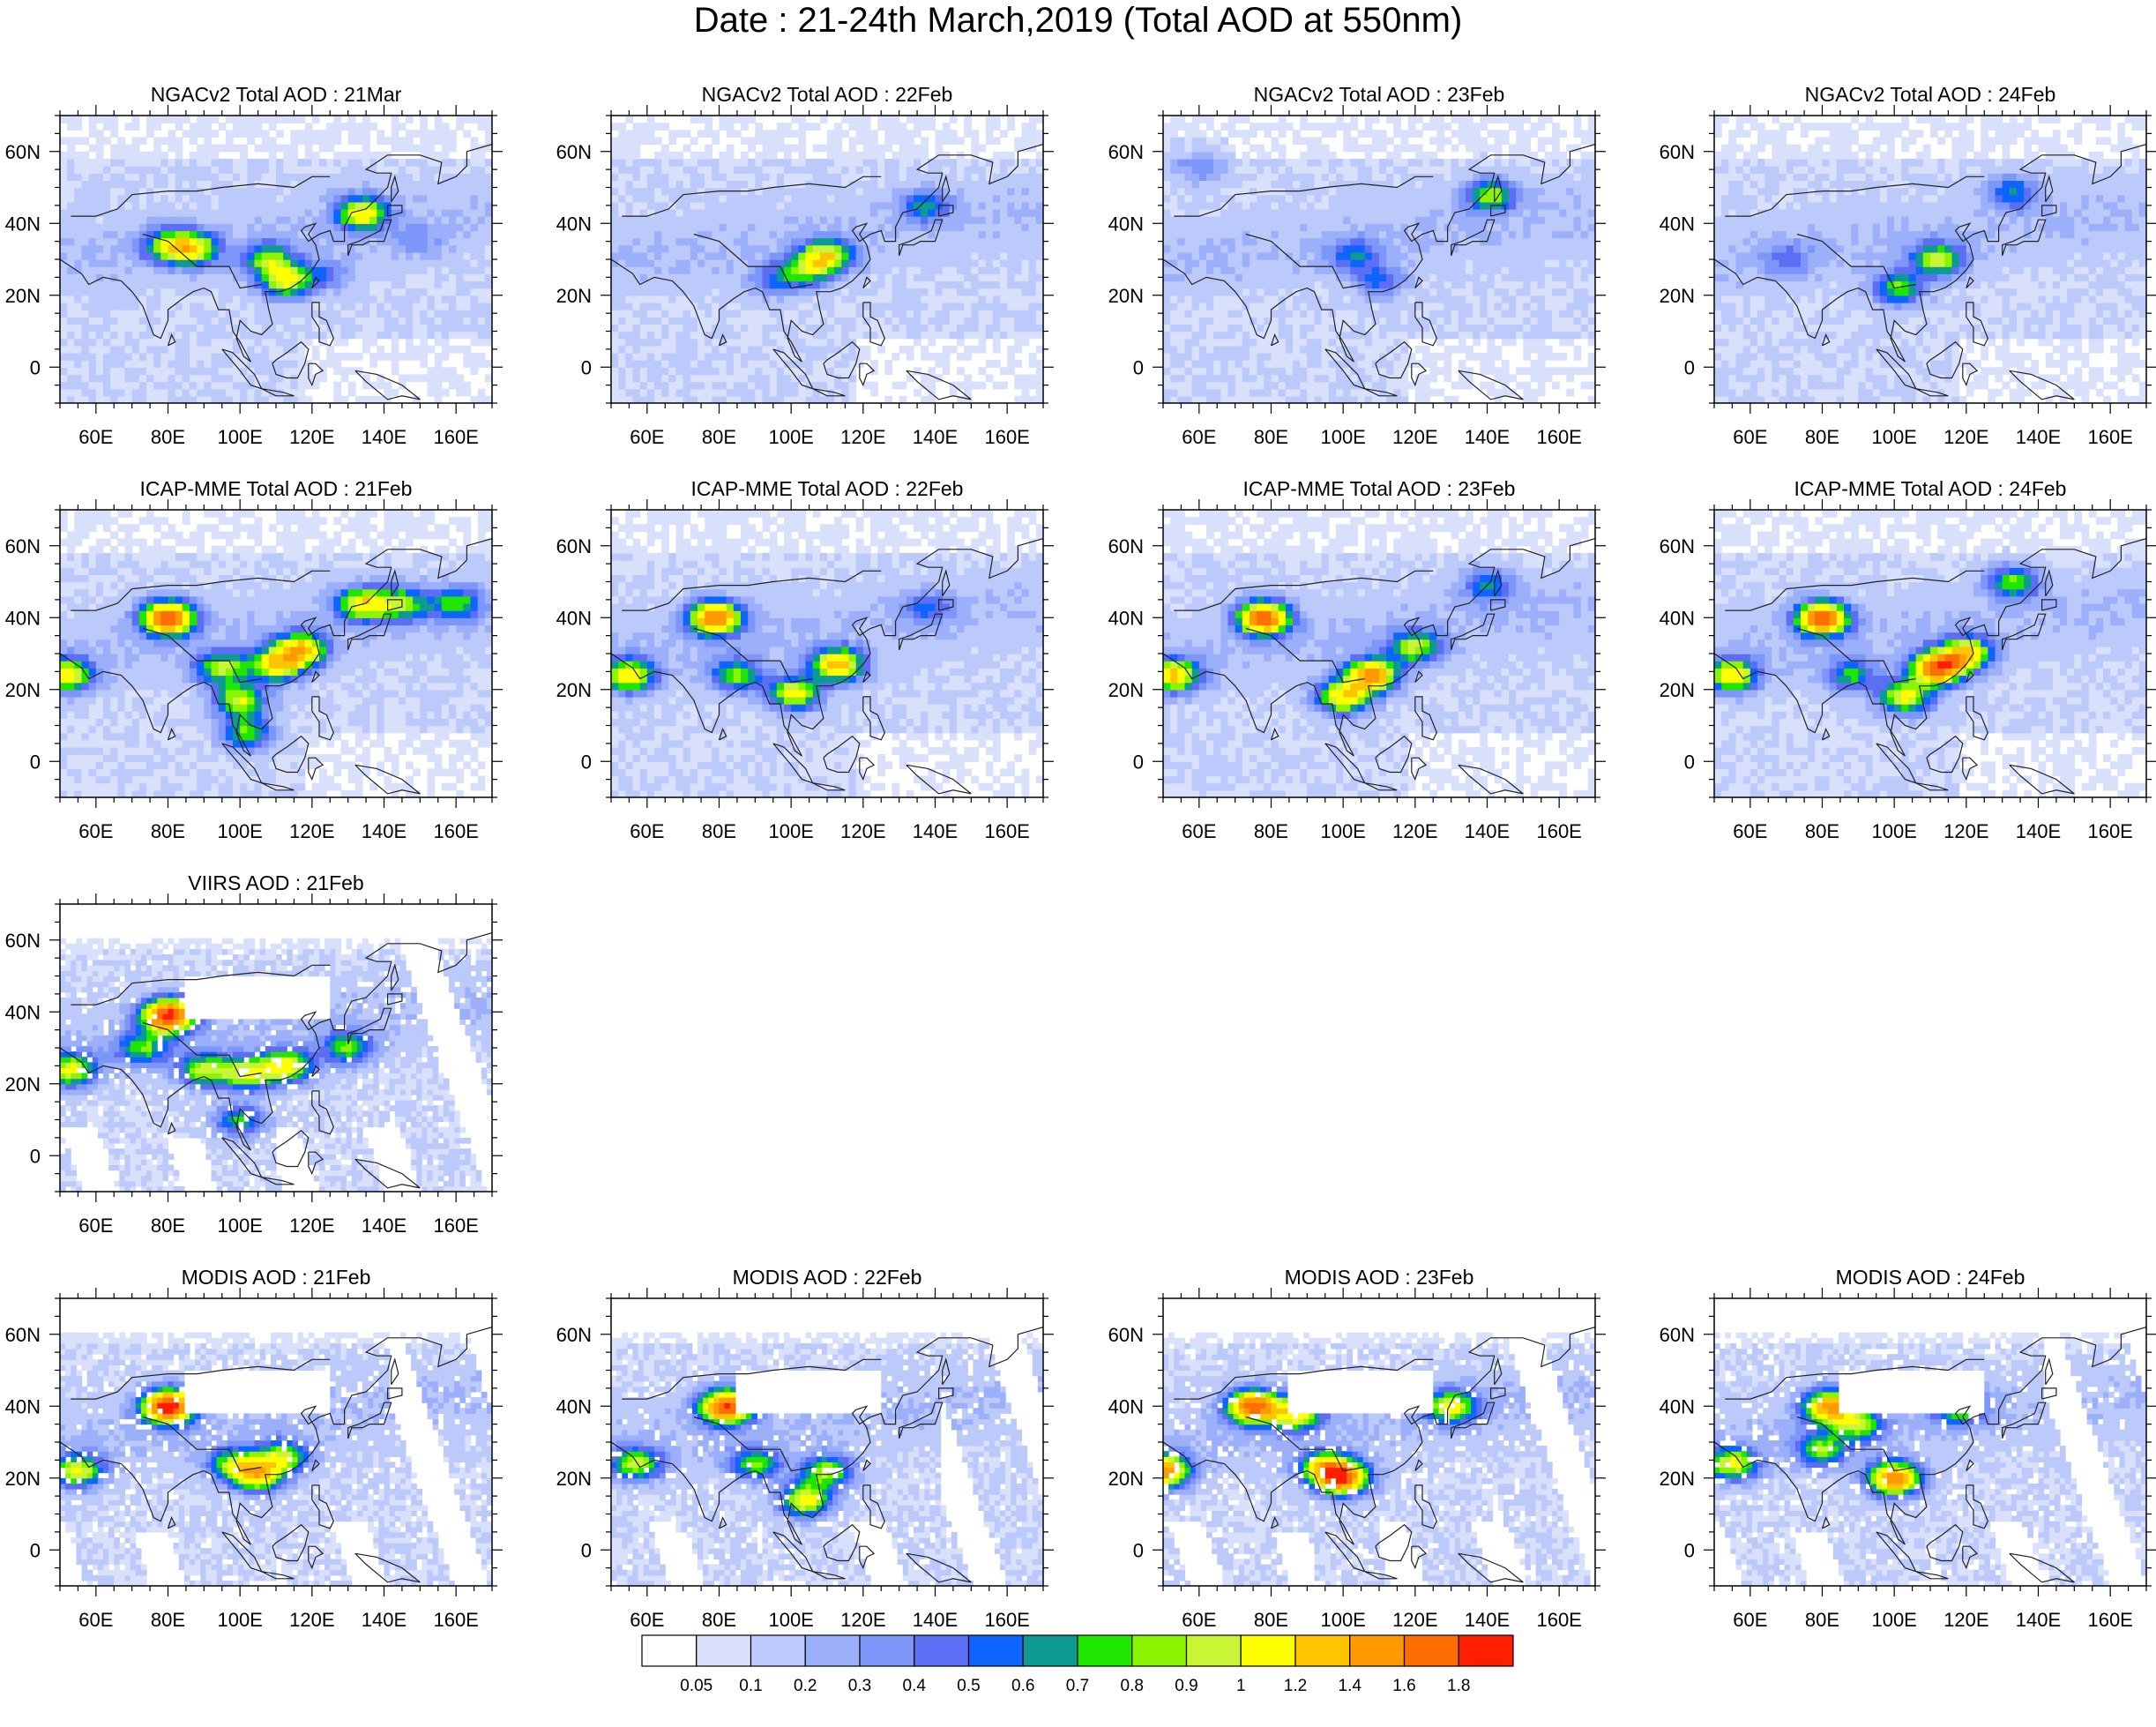 The image size is (2156, 1727). What do you see at coordinates (276, 95) in the screenshot?
I see `panel-title: NGACv2 Total AOD : 21Mar` at bounding box center [276, 95].